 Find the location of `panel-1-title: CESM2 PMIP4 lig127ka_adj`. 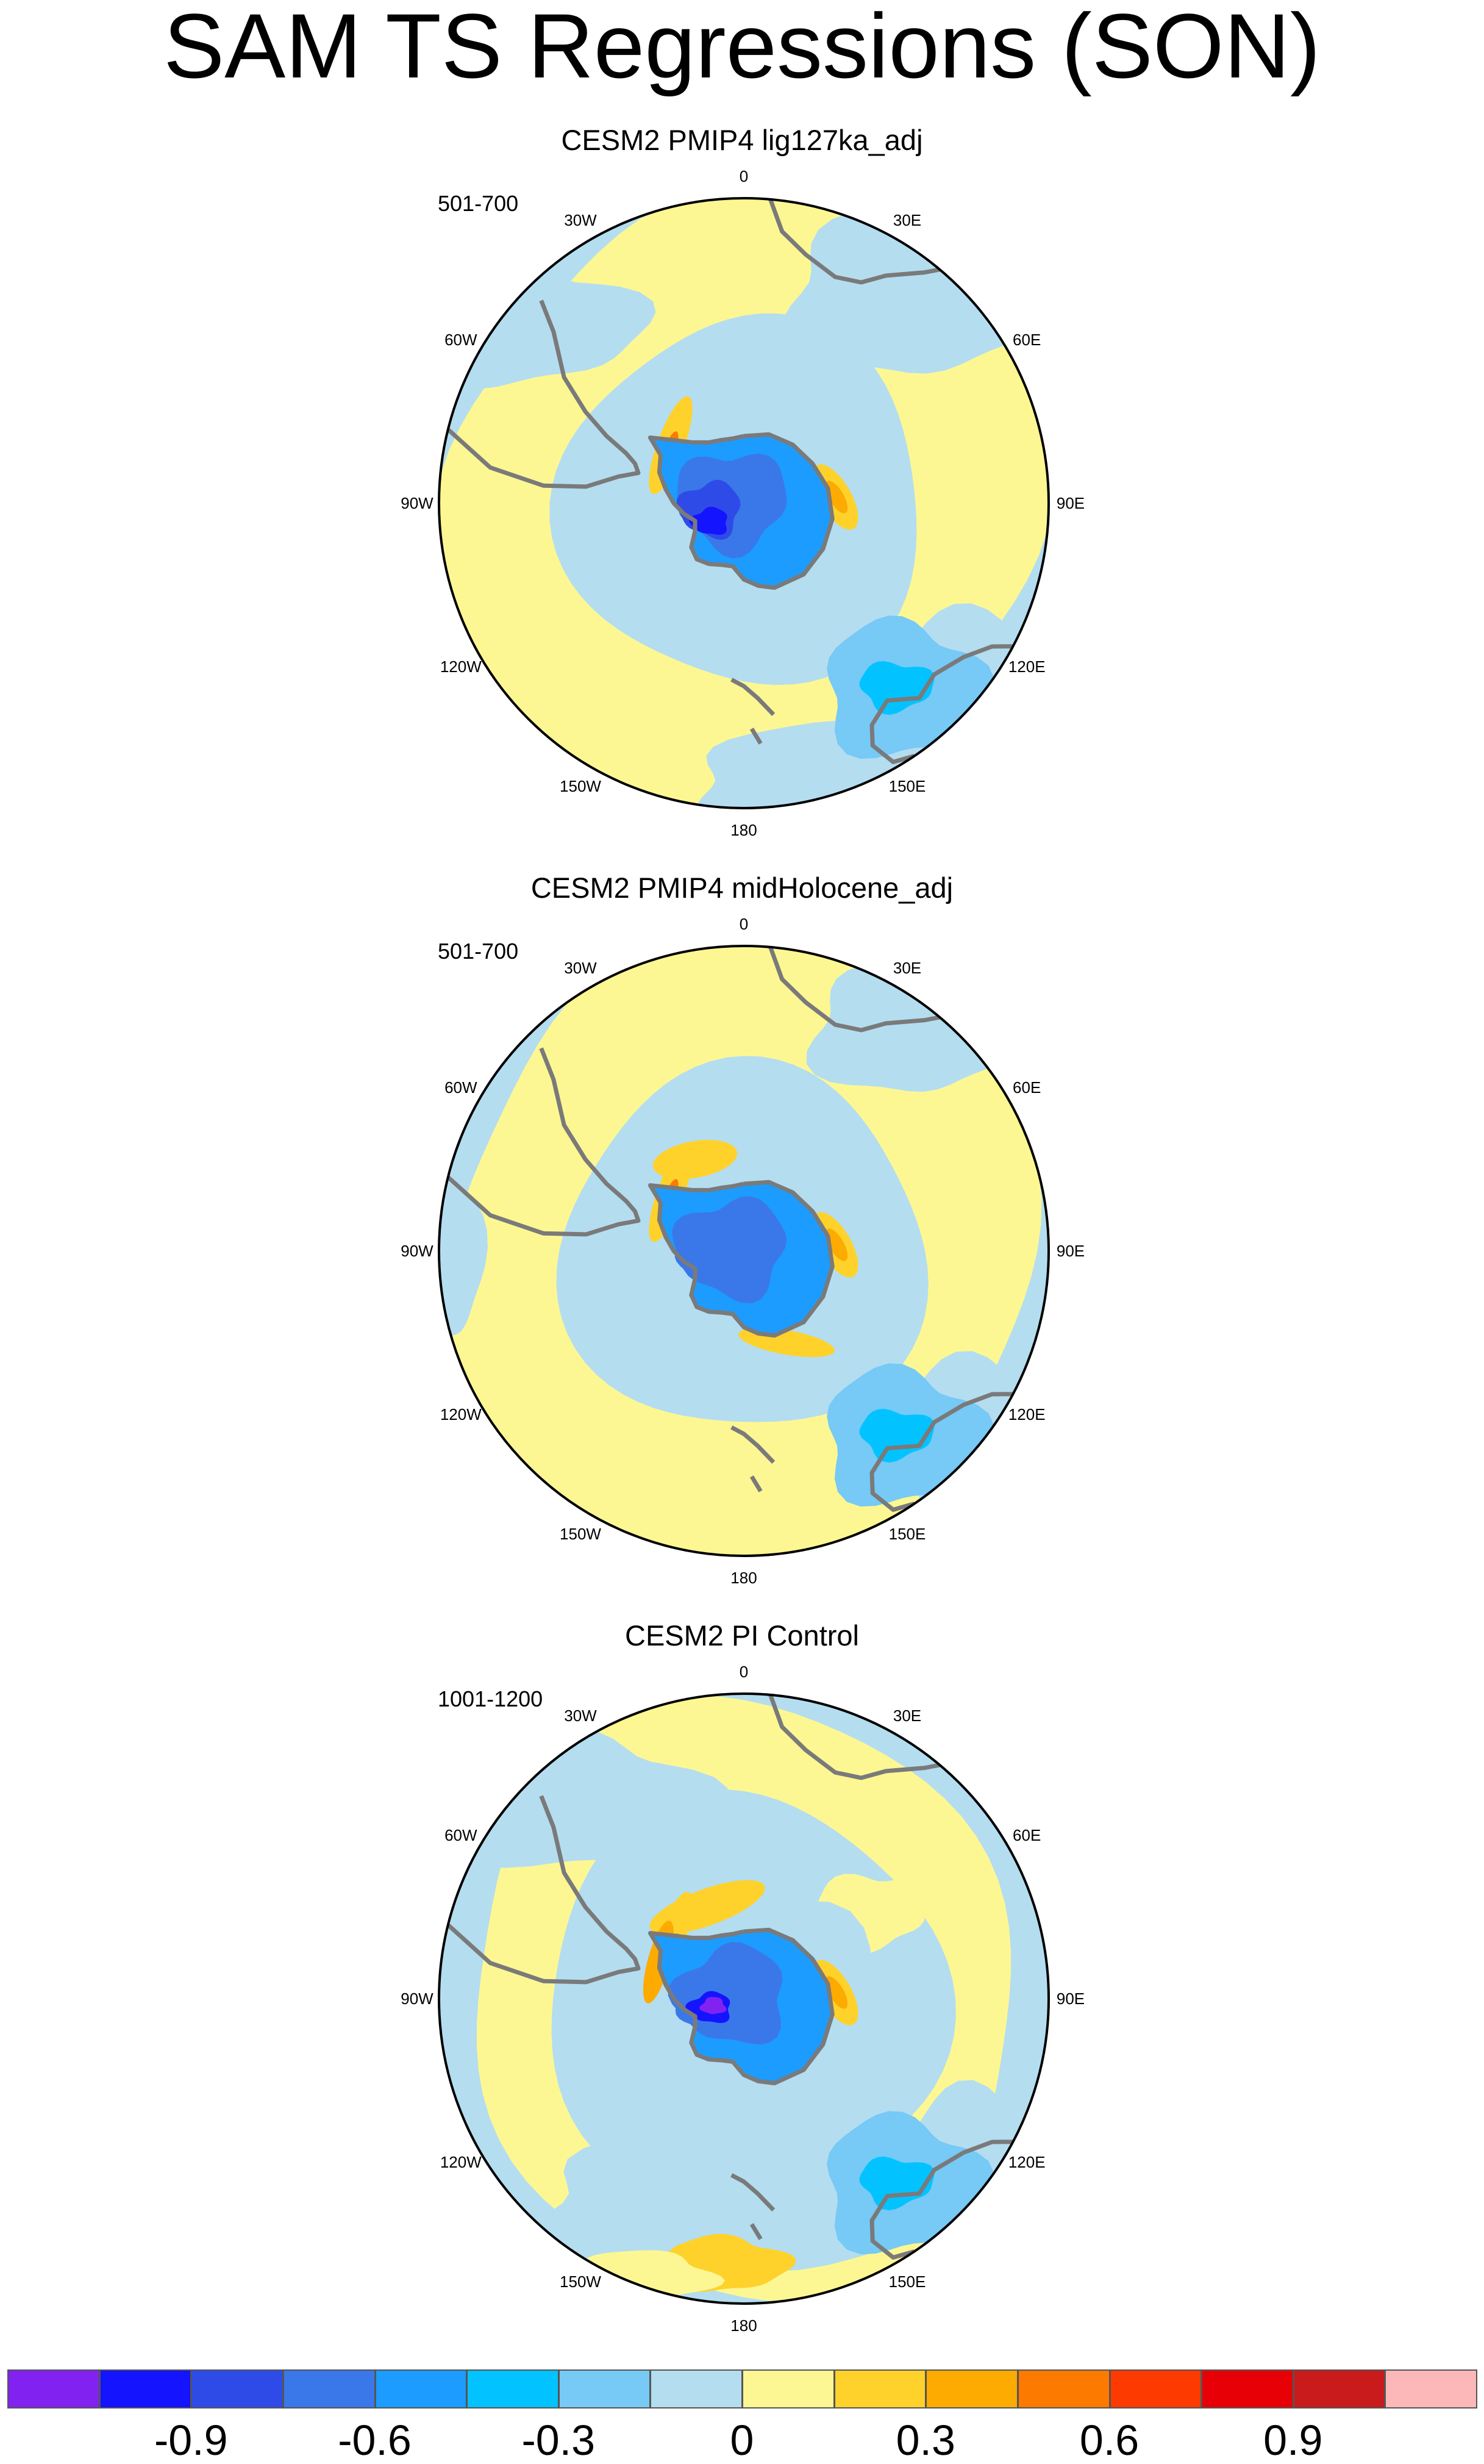

panel-1-title: CESM2 PMIP4 lig127ka_adj is located at coordinates (742, 140).